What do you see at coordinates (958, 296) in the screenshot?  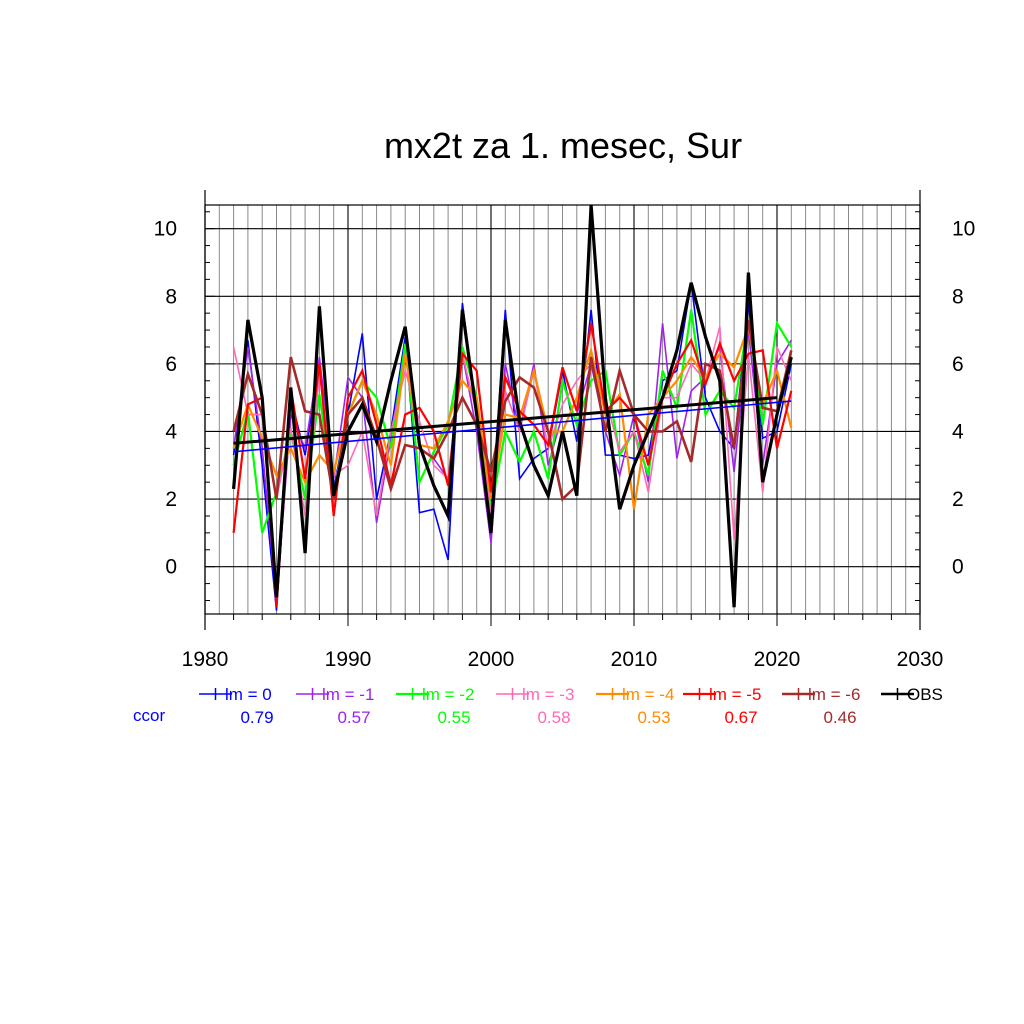 I see `y-tick-label-right: 8` at bounding box center [958, 296].